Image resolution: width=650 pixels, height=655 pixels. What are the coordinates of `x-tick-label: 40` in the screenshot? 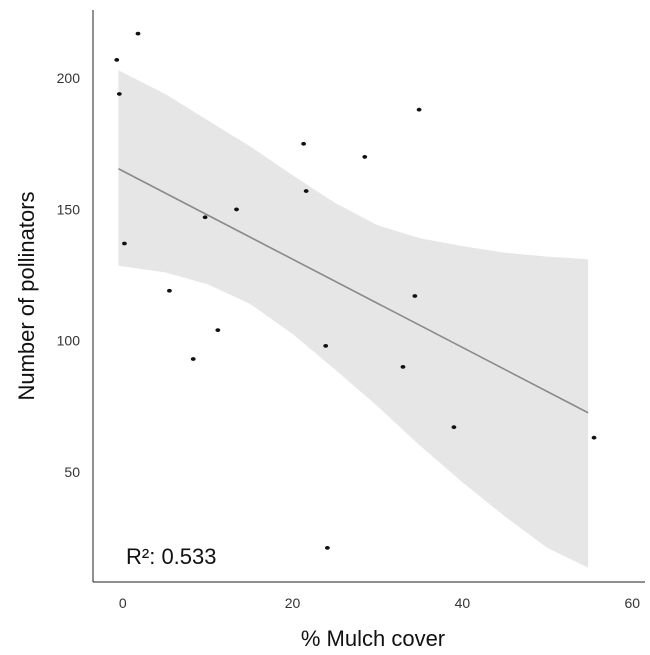 It's located at (463, 603).